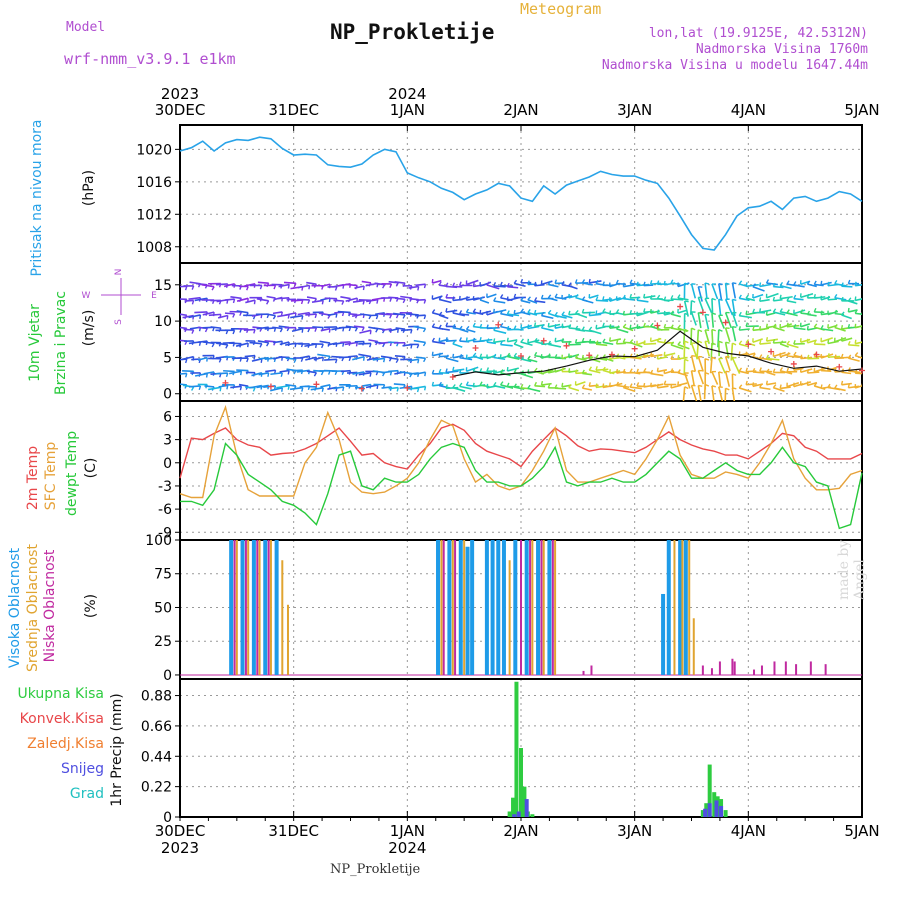 This screenshot has width=900, height=900. Describe the element at coordinates (15, 608) in the screenshot. I see `cloud-high-label: Visoka Oblacnost` at that location.